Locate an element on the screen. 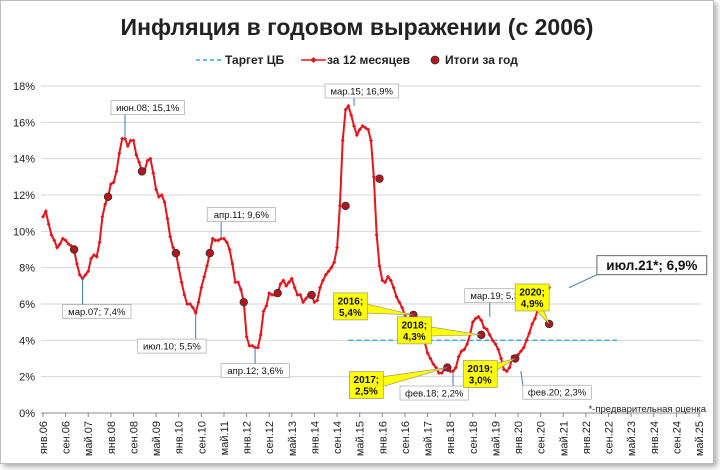  legend-line-marker is located at coordinates (313, 60).